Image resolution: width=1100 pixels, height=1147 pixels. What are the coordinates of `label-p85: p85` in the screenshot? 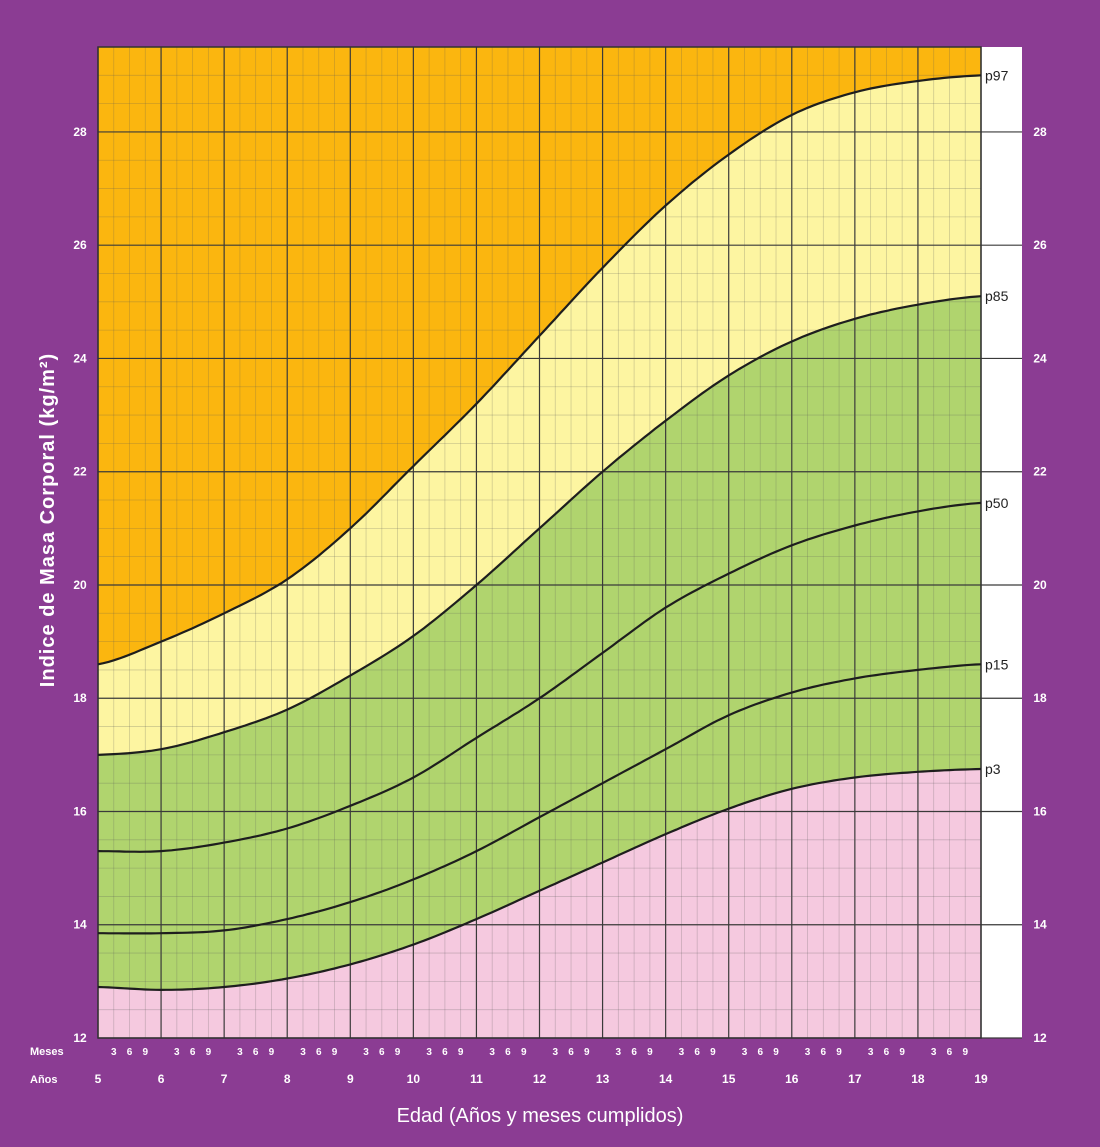 It's located at (997, 296).